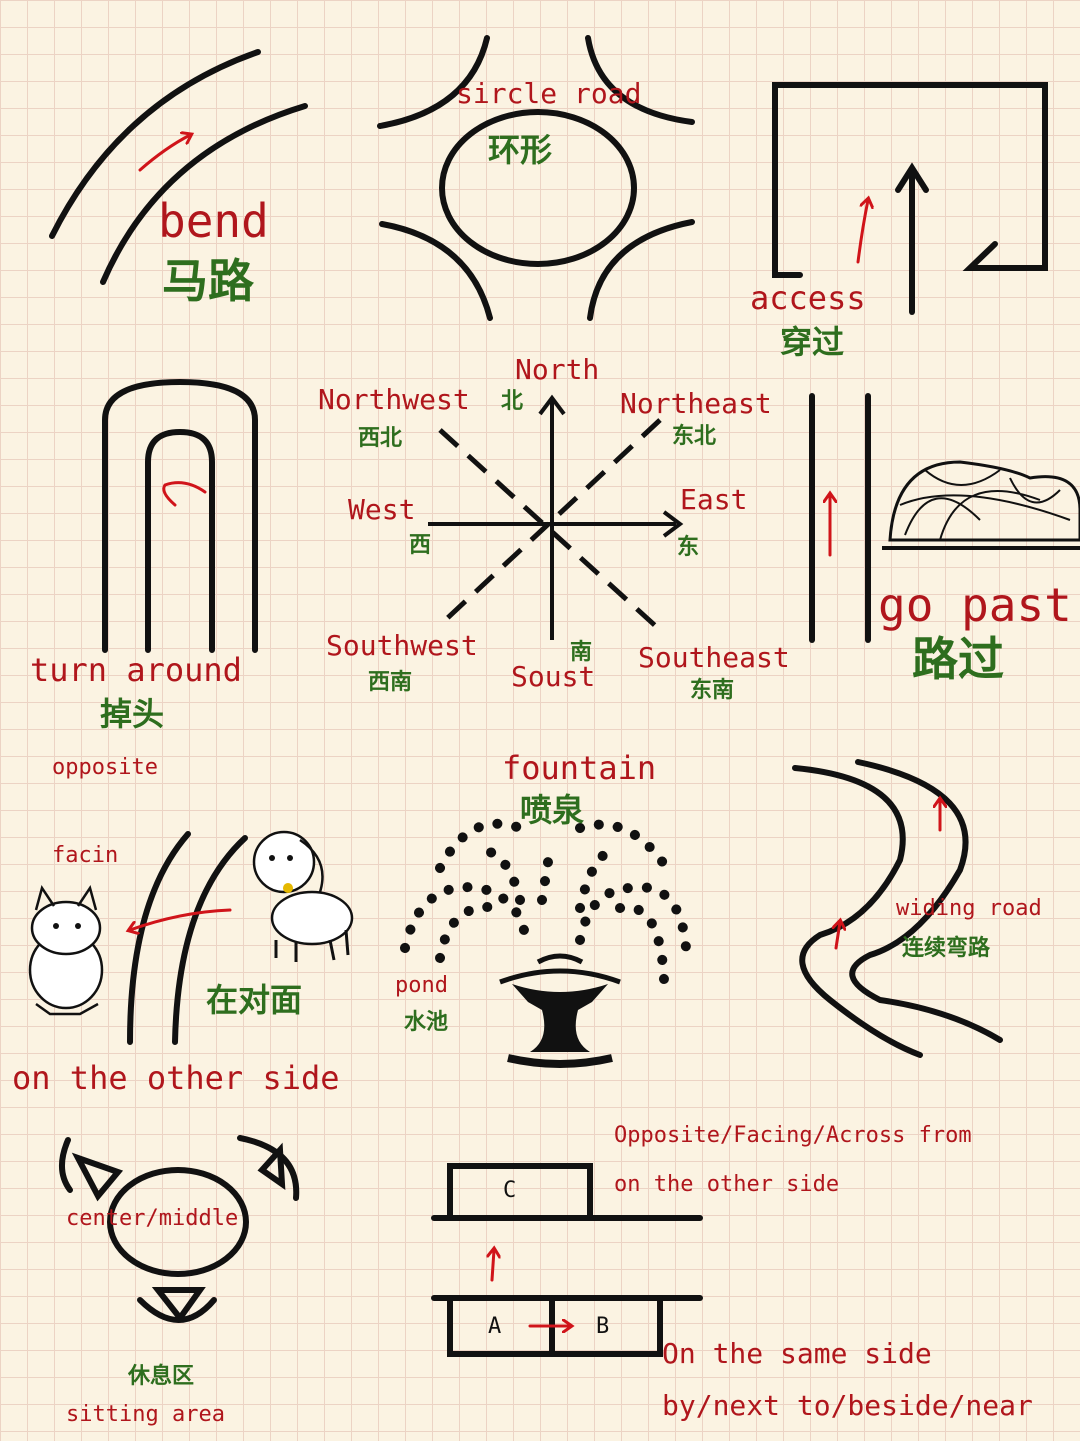  I want to click on go-past-label: go past, so click(975, 605).